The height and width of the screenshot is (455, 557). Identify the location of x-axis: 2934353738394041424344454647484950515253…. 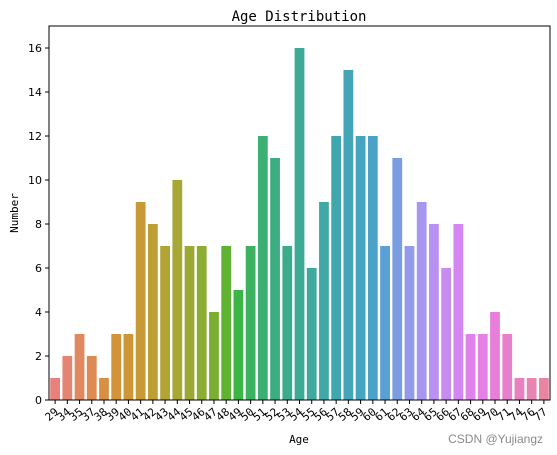
(296, 412).